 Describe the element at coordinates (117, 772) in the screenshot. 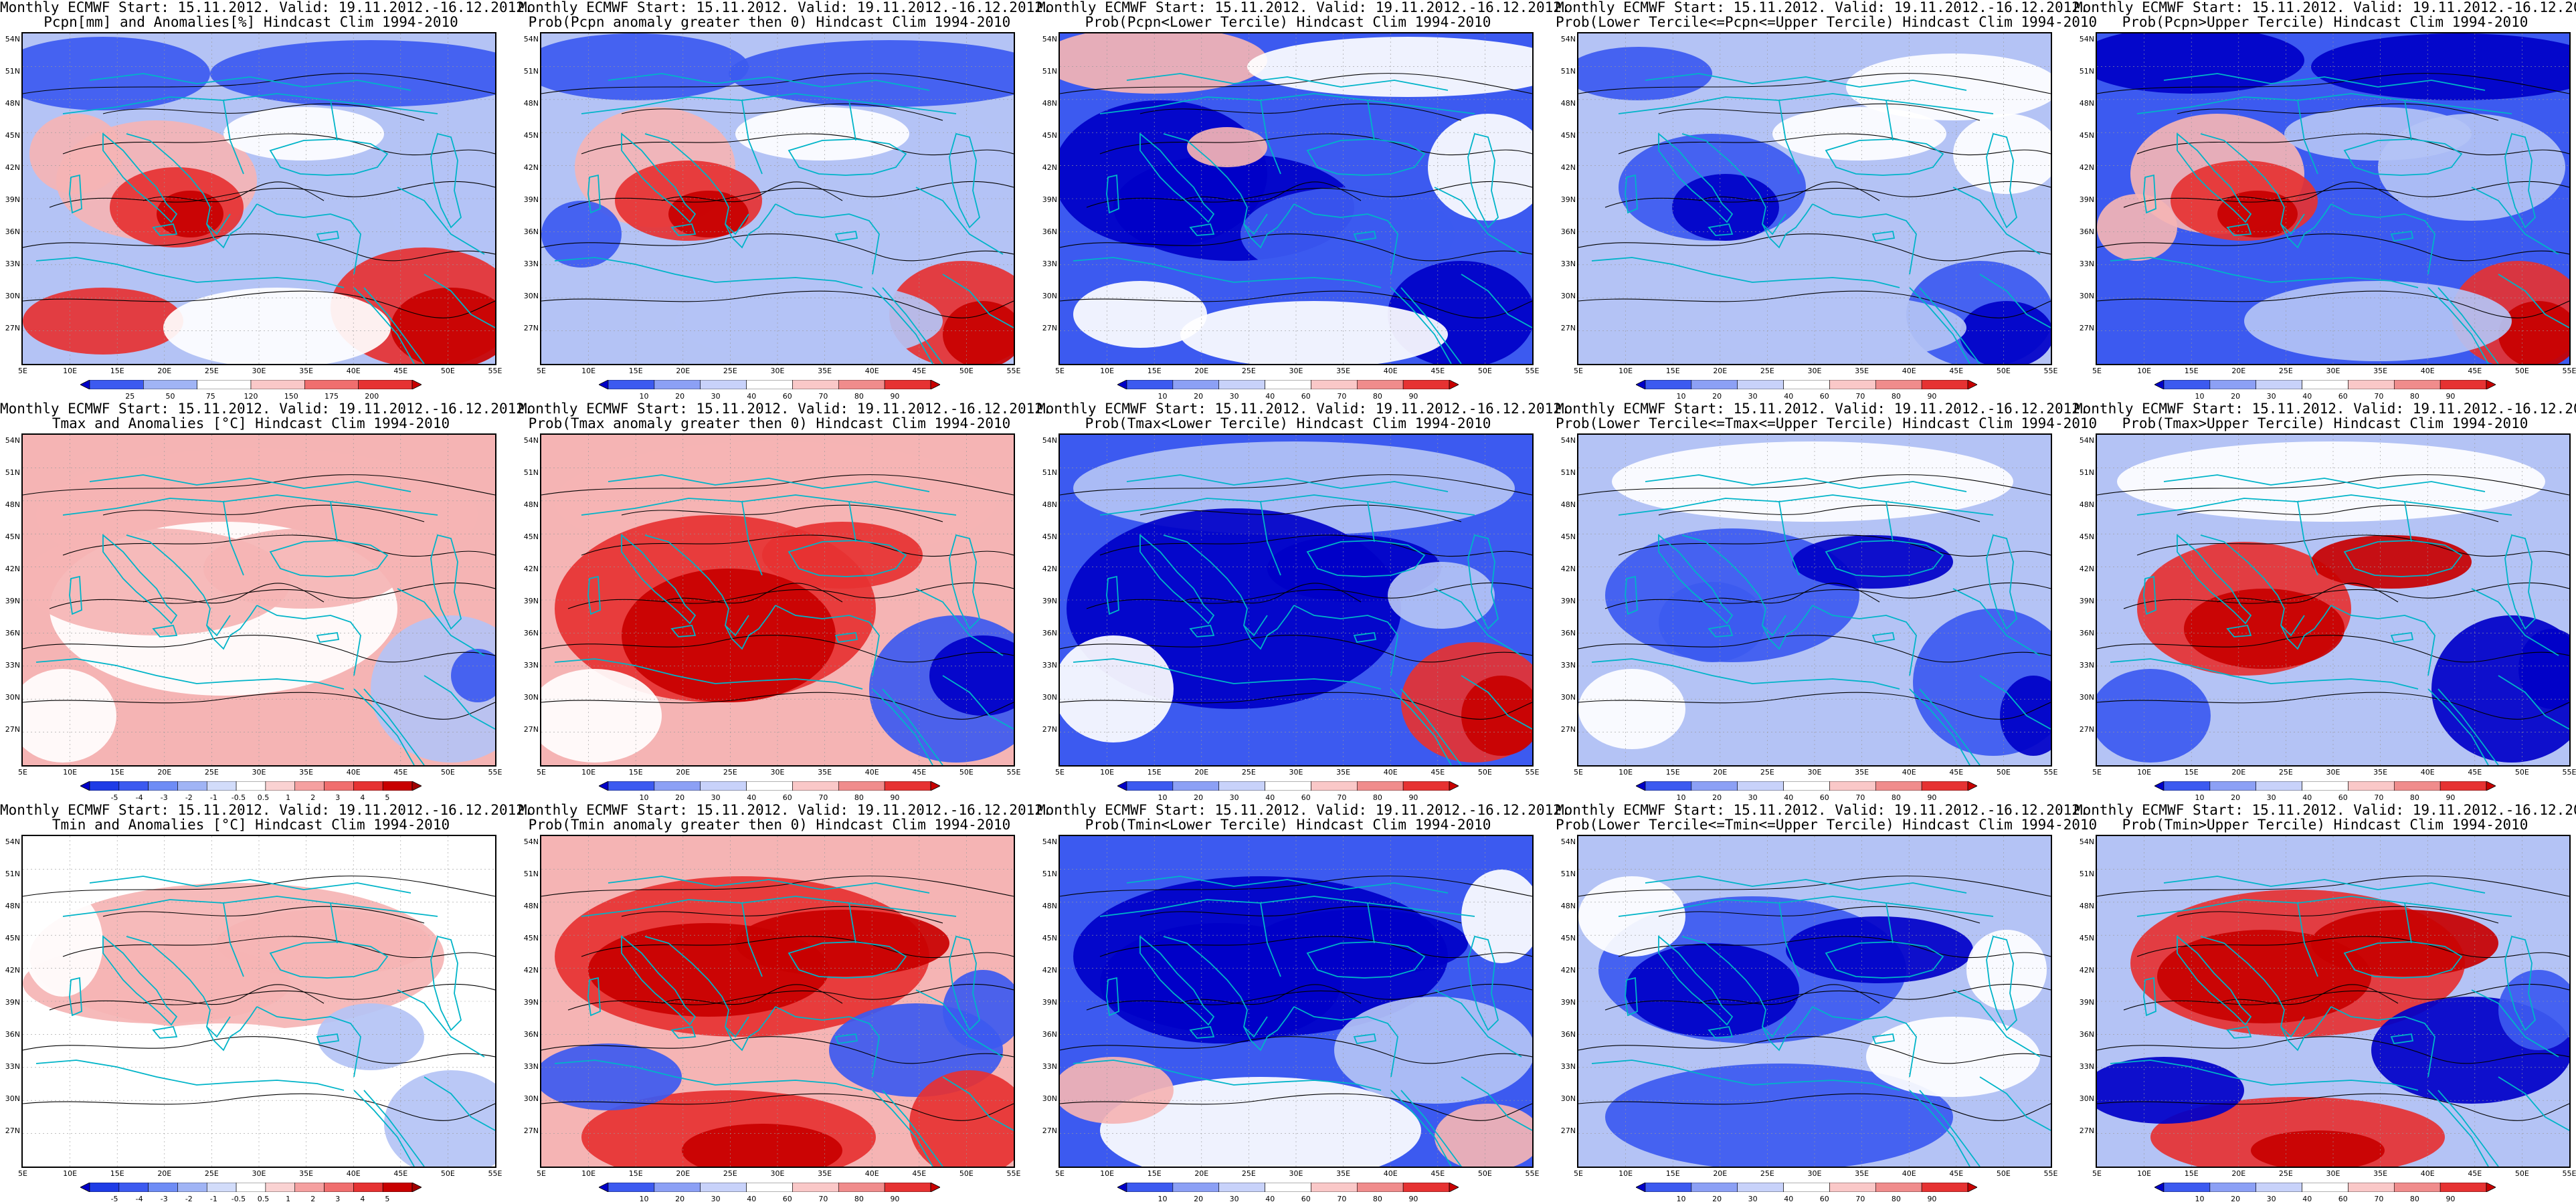

I see `lon-label: 15E` at that location.